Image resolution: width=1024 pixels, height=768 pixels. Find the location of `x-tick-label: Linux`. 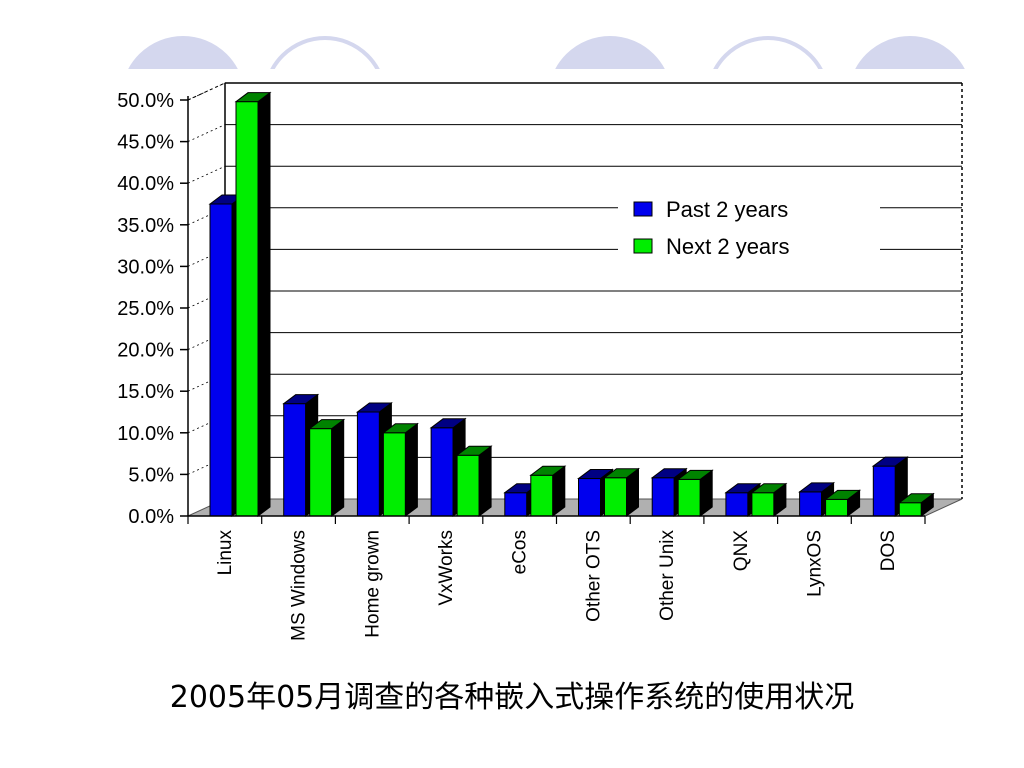

x-tick-label: Linux is located at coordinates (225, 553).